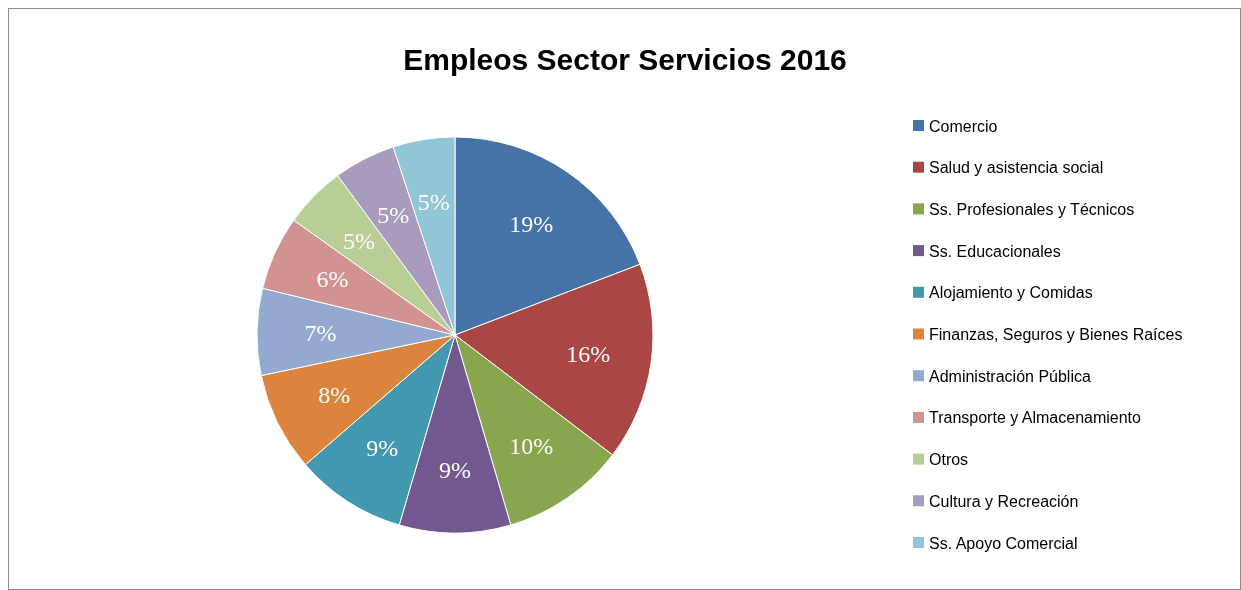 The height and width of the screenshot is (590, 1241). Describe the element at coordinates (1035, 418) in the screenshot. I see `legend-label: Transporte y Almacenamiento` at that location.